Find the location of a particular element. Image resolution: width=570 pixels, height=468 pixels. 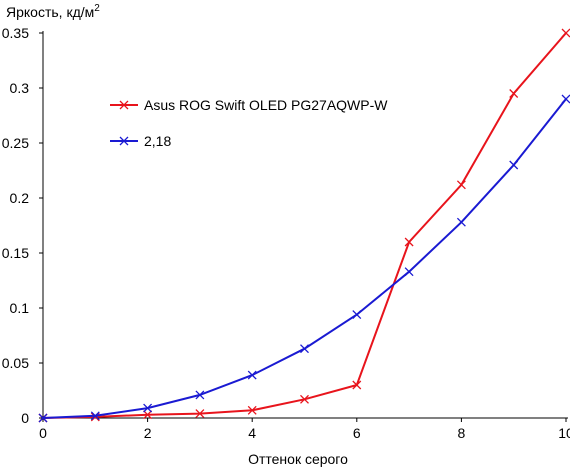

y-tick-label: 0 is located at coordinates (25, 418).